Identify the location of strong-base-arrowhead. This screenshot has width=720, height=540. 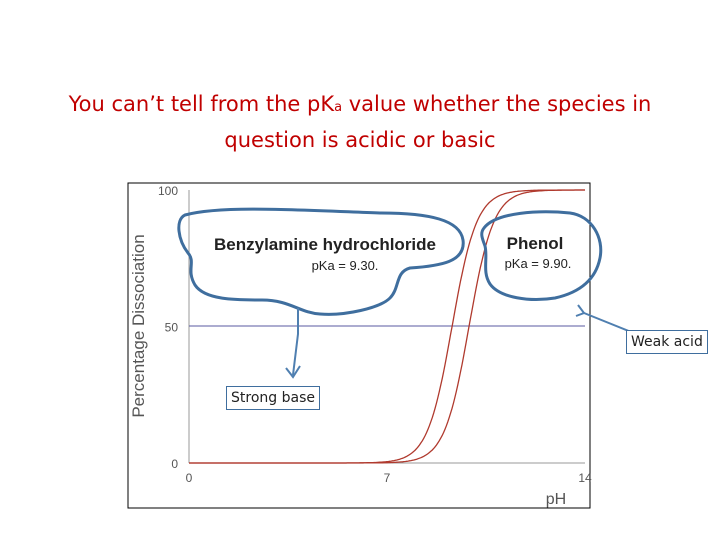
(293, 372).